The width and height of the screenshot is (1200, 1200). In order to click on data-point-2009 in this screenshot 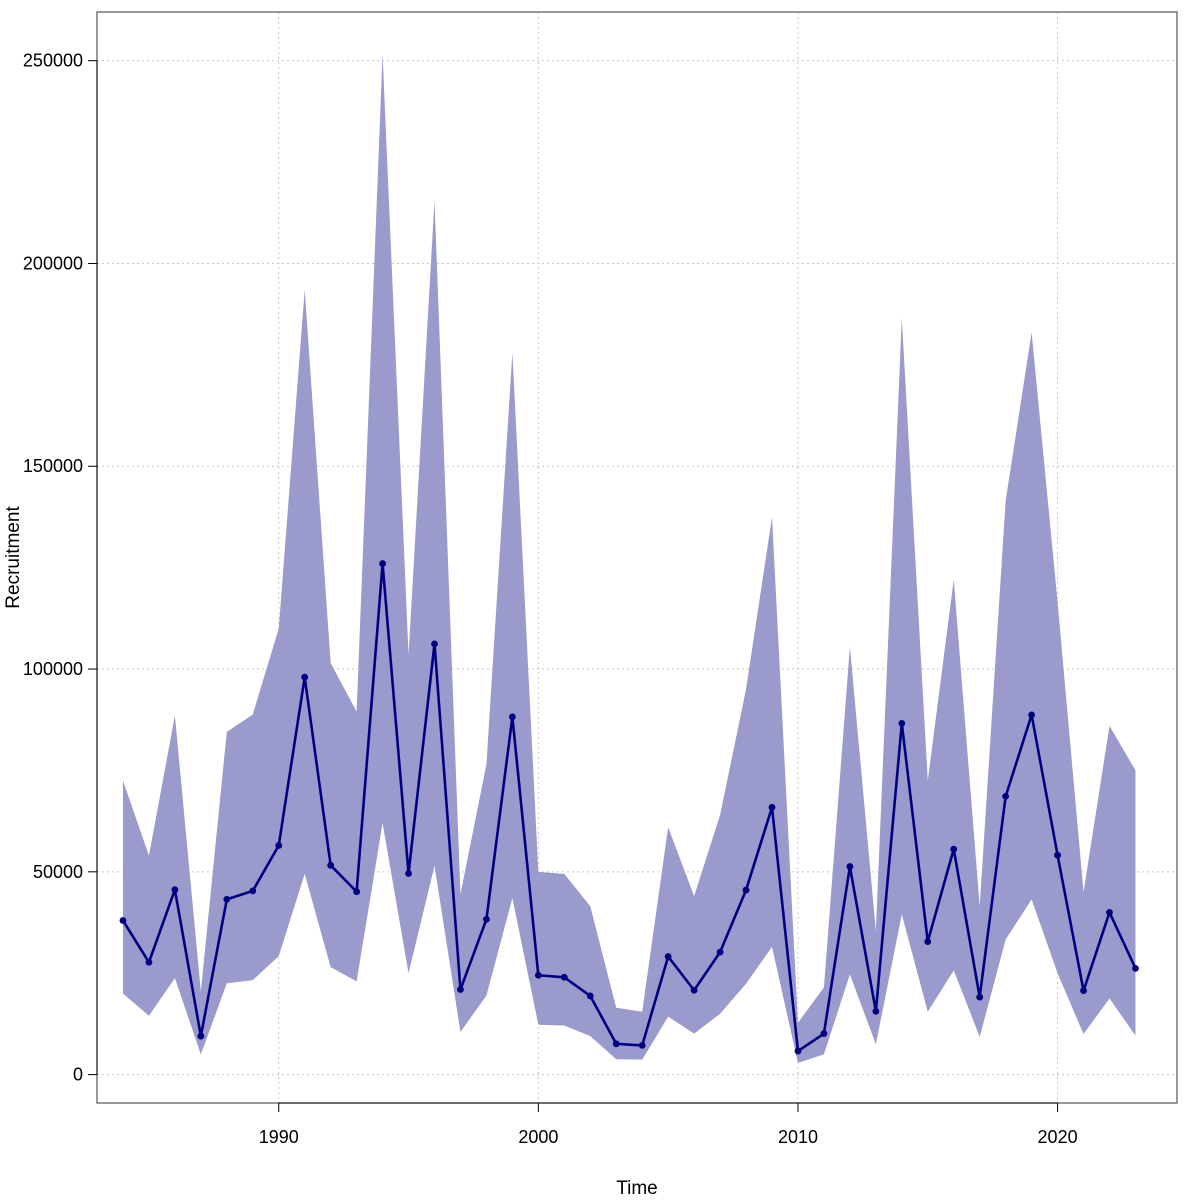, I will do `click(772, 807)`.